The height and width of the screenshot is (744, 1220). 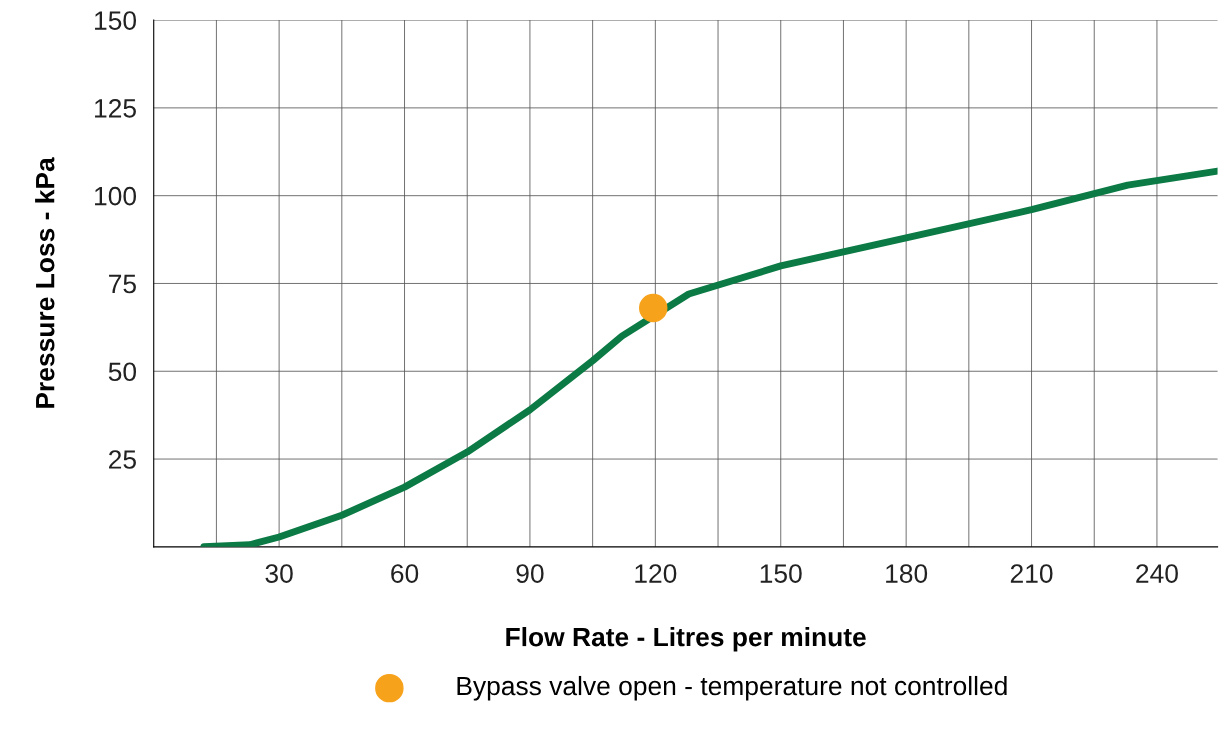 What do you see at coordinates (1157, 573) in the screenshot?
I see `x-tick-label: 240` at bounding box center [1157, 573].